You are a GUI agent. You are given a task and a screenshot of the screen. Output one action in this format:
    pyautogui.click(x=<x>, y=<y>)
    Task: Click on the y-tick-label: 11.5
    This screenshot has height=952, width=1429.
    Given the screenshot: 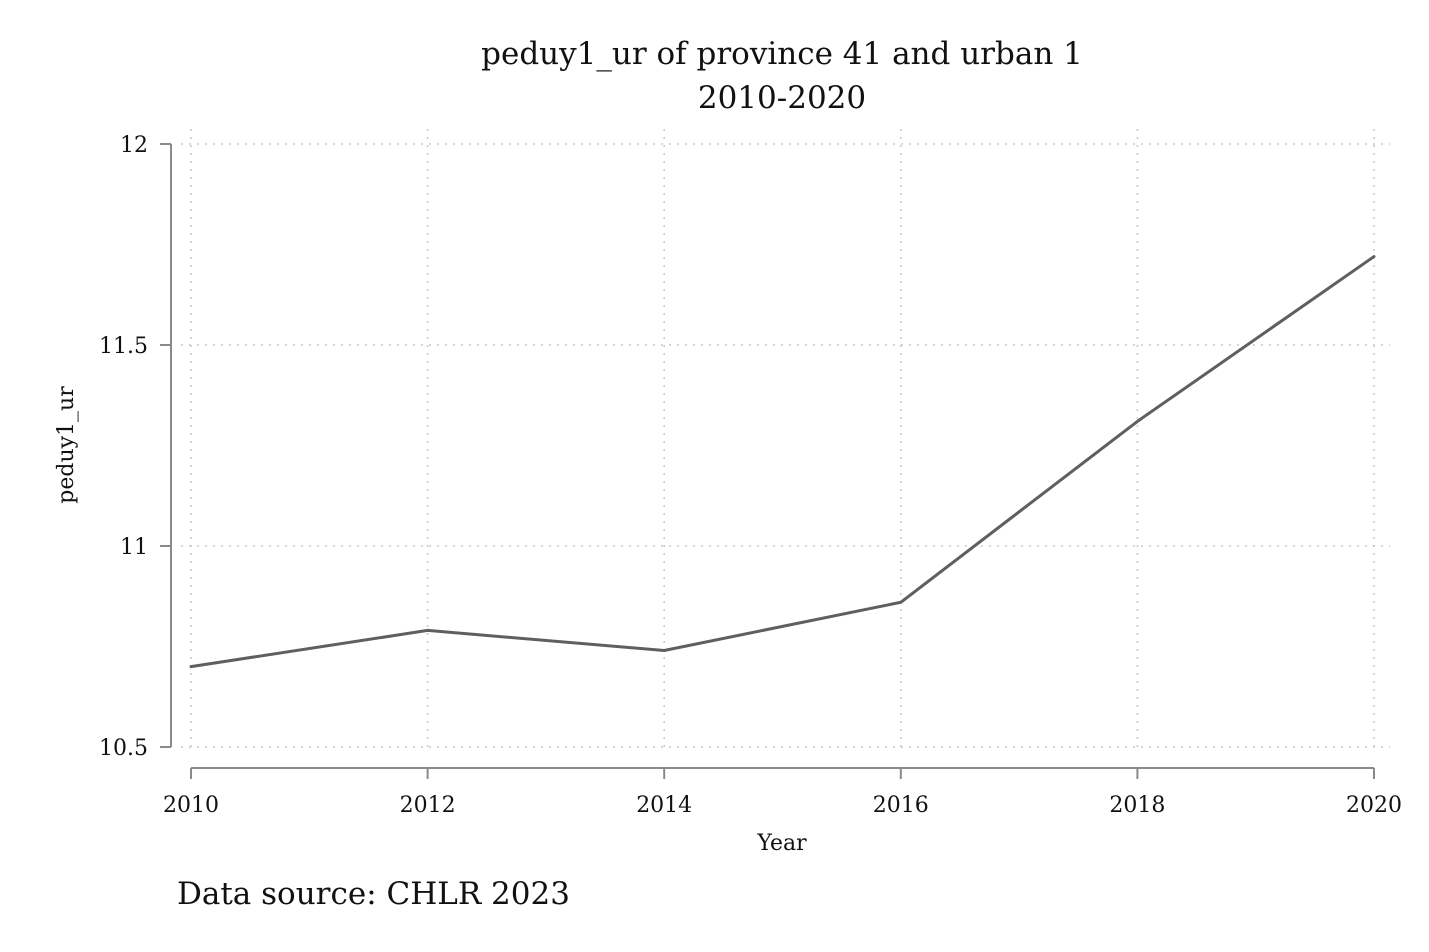 What is the action you would take?
    pyautogui.click(x=123, y=346)
    